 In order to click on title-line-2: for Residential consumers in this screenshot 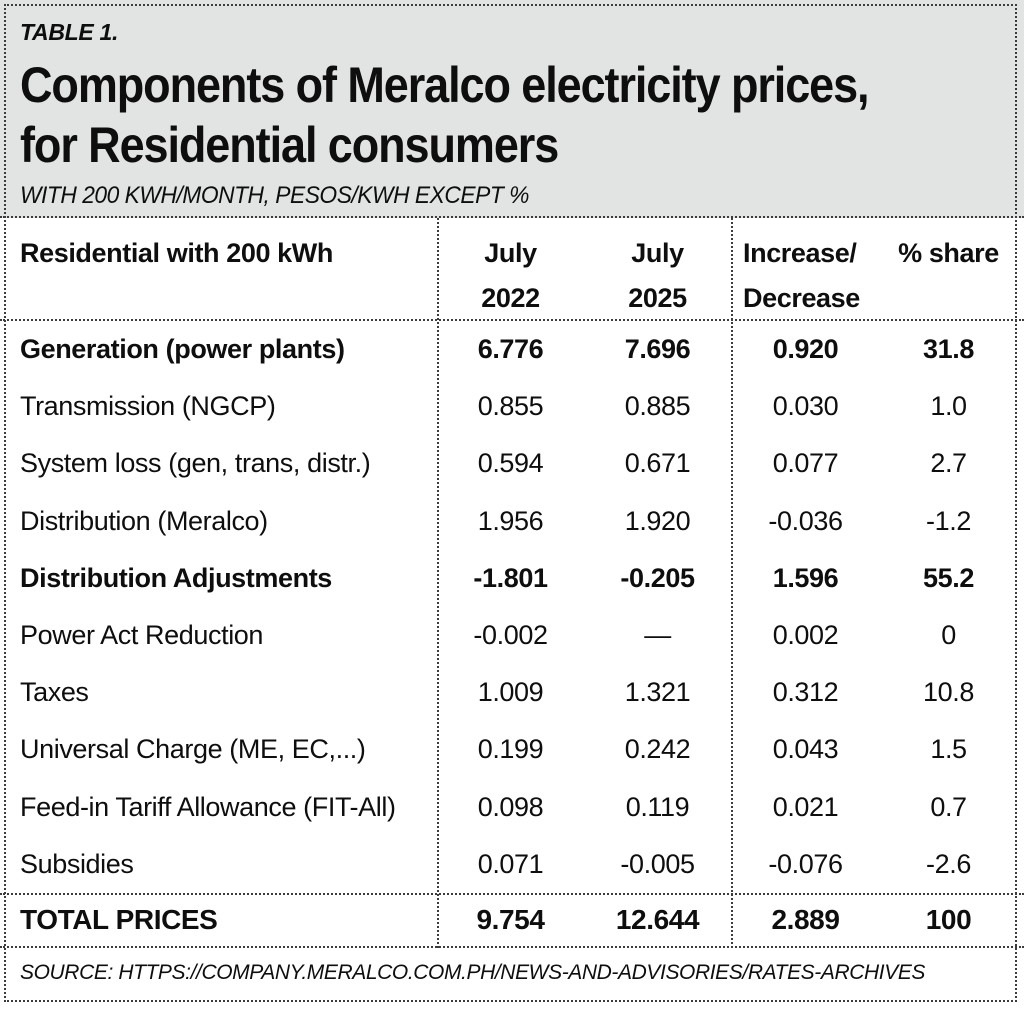, I will do `click(289, 145)`.